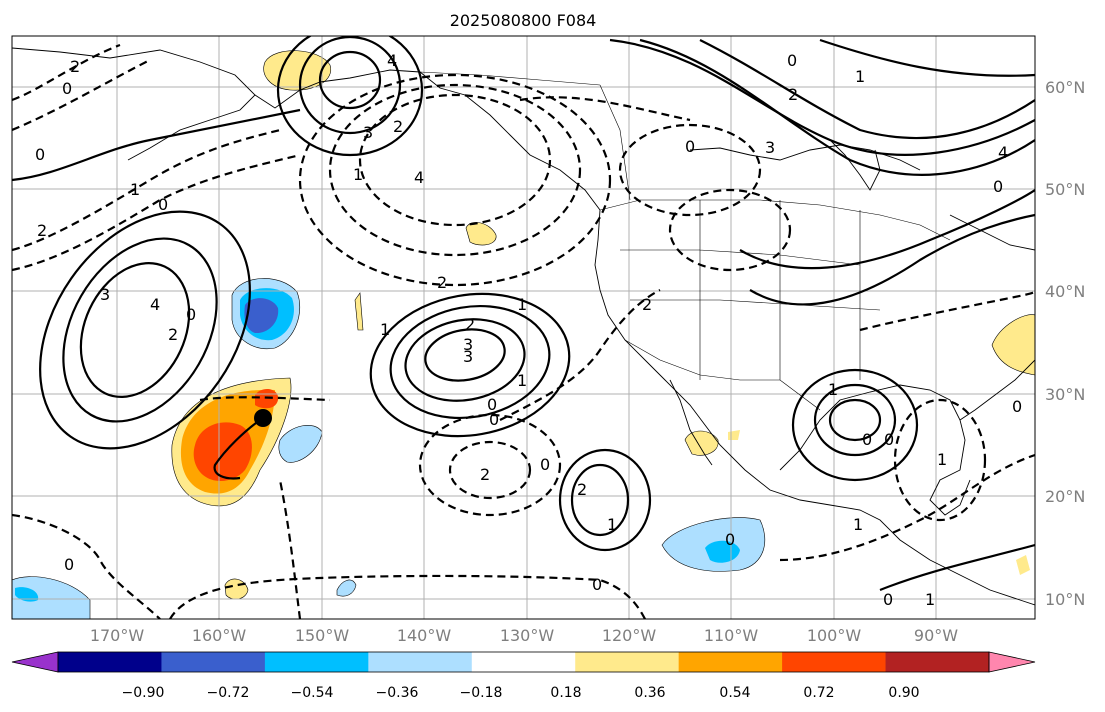 The width and height of the screenshot is (1105, 712). I want to click on colorbar-over-triangle, so click(1012, 662).